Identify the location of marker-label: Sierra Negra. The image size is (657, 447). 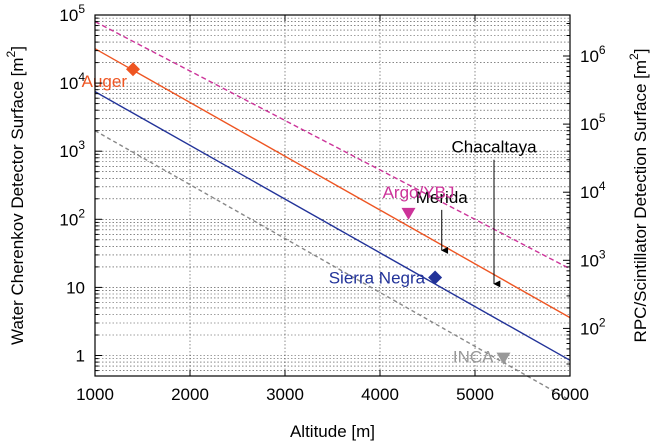
(377, 277).